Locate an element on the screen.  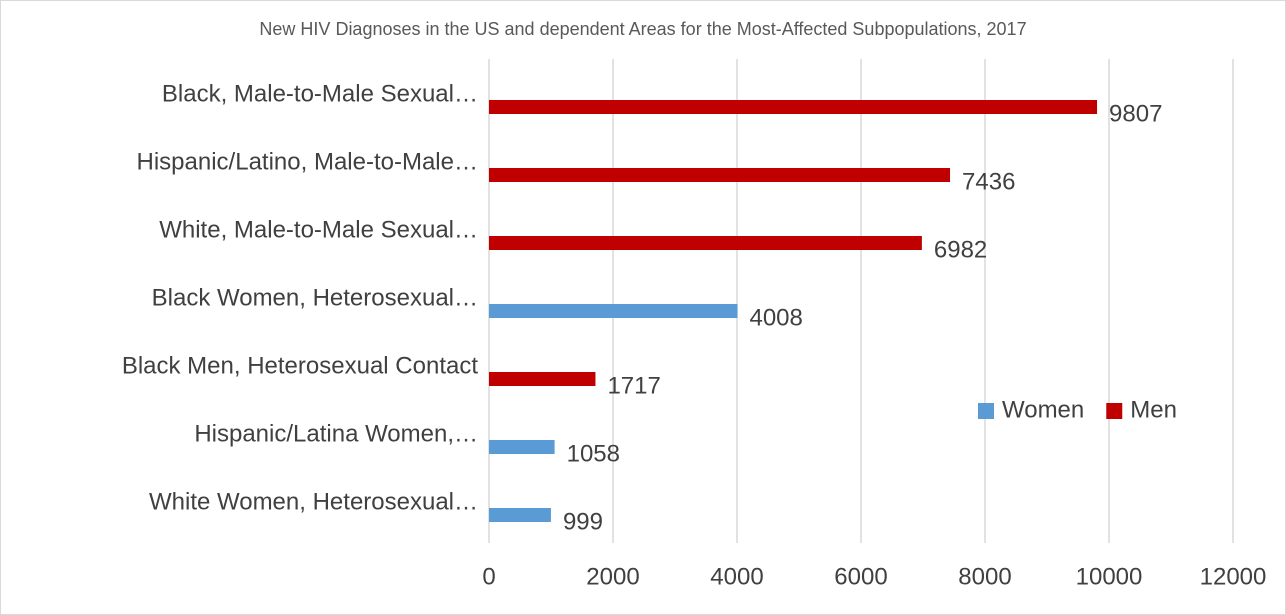
data-label: 4008 is located at coordinates (775, 317).